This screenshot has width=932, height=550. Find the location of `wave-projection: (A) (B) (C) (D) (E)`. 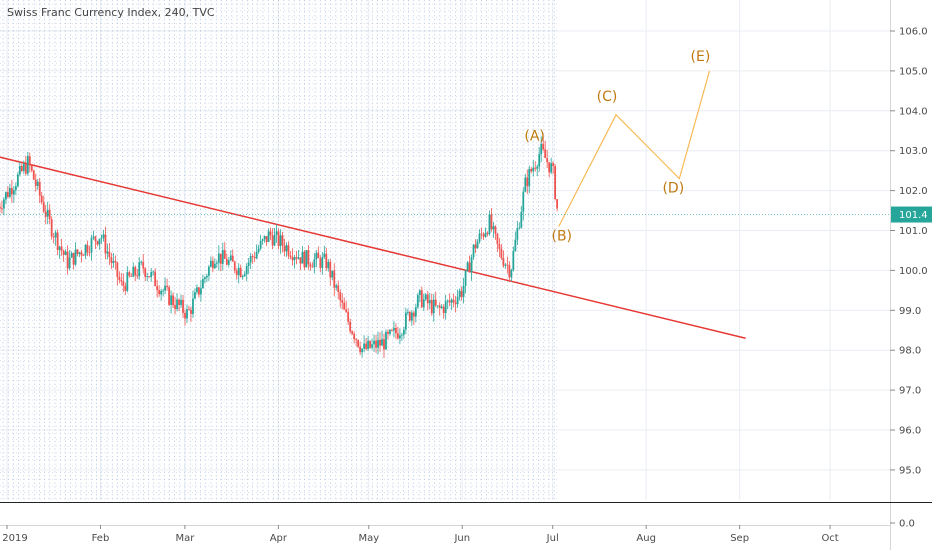

wave-projection: (A) (B) (C) (D) (E) is located at coordinates (617, 147).